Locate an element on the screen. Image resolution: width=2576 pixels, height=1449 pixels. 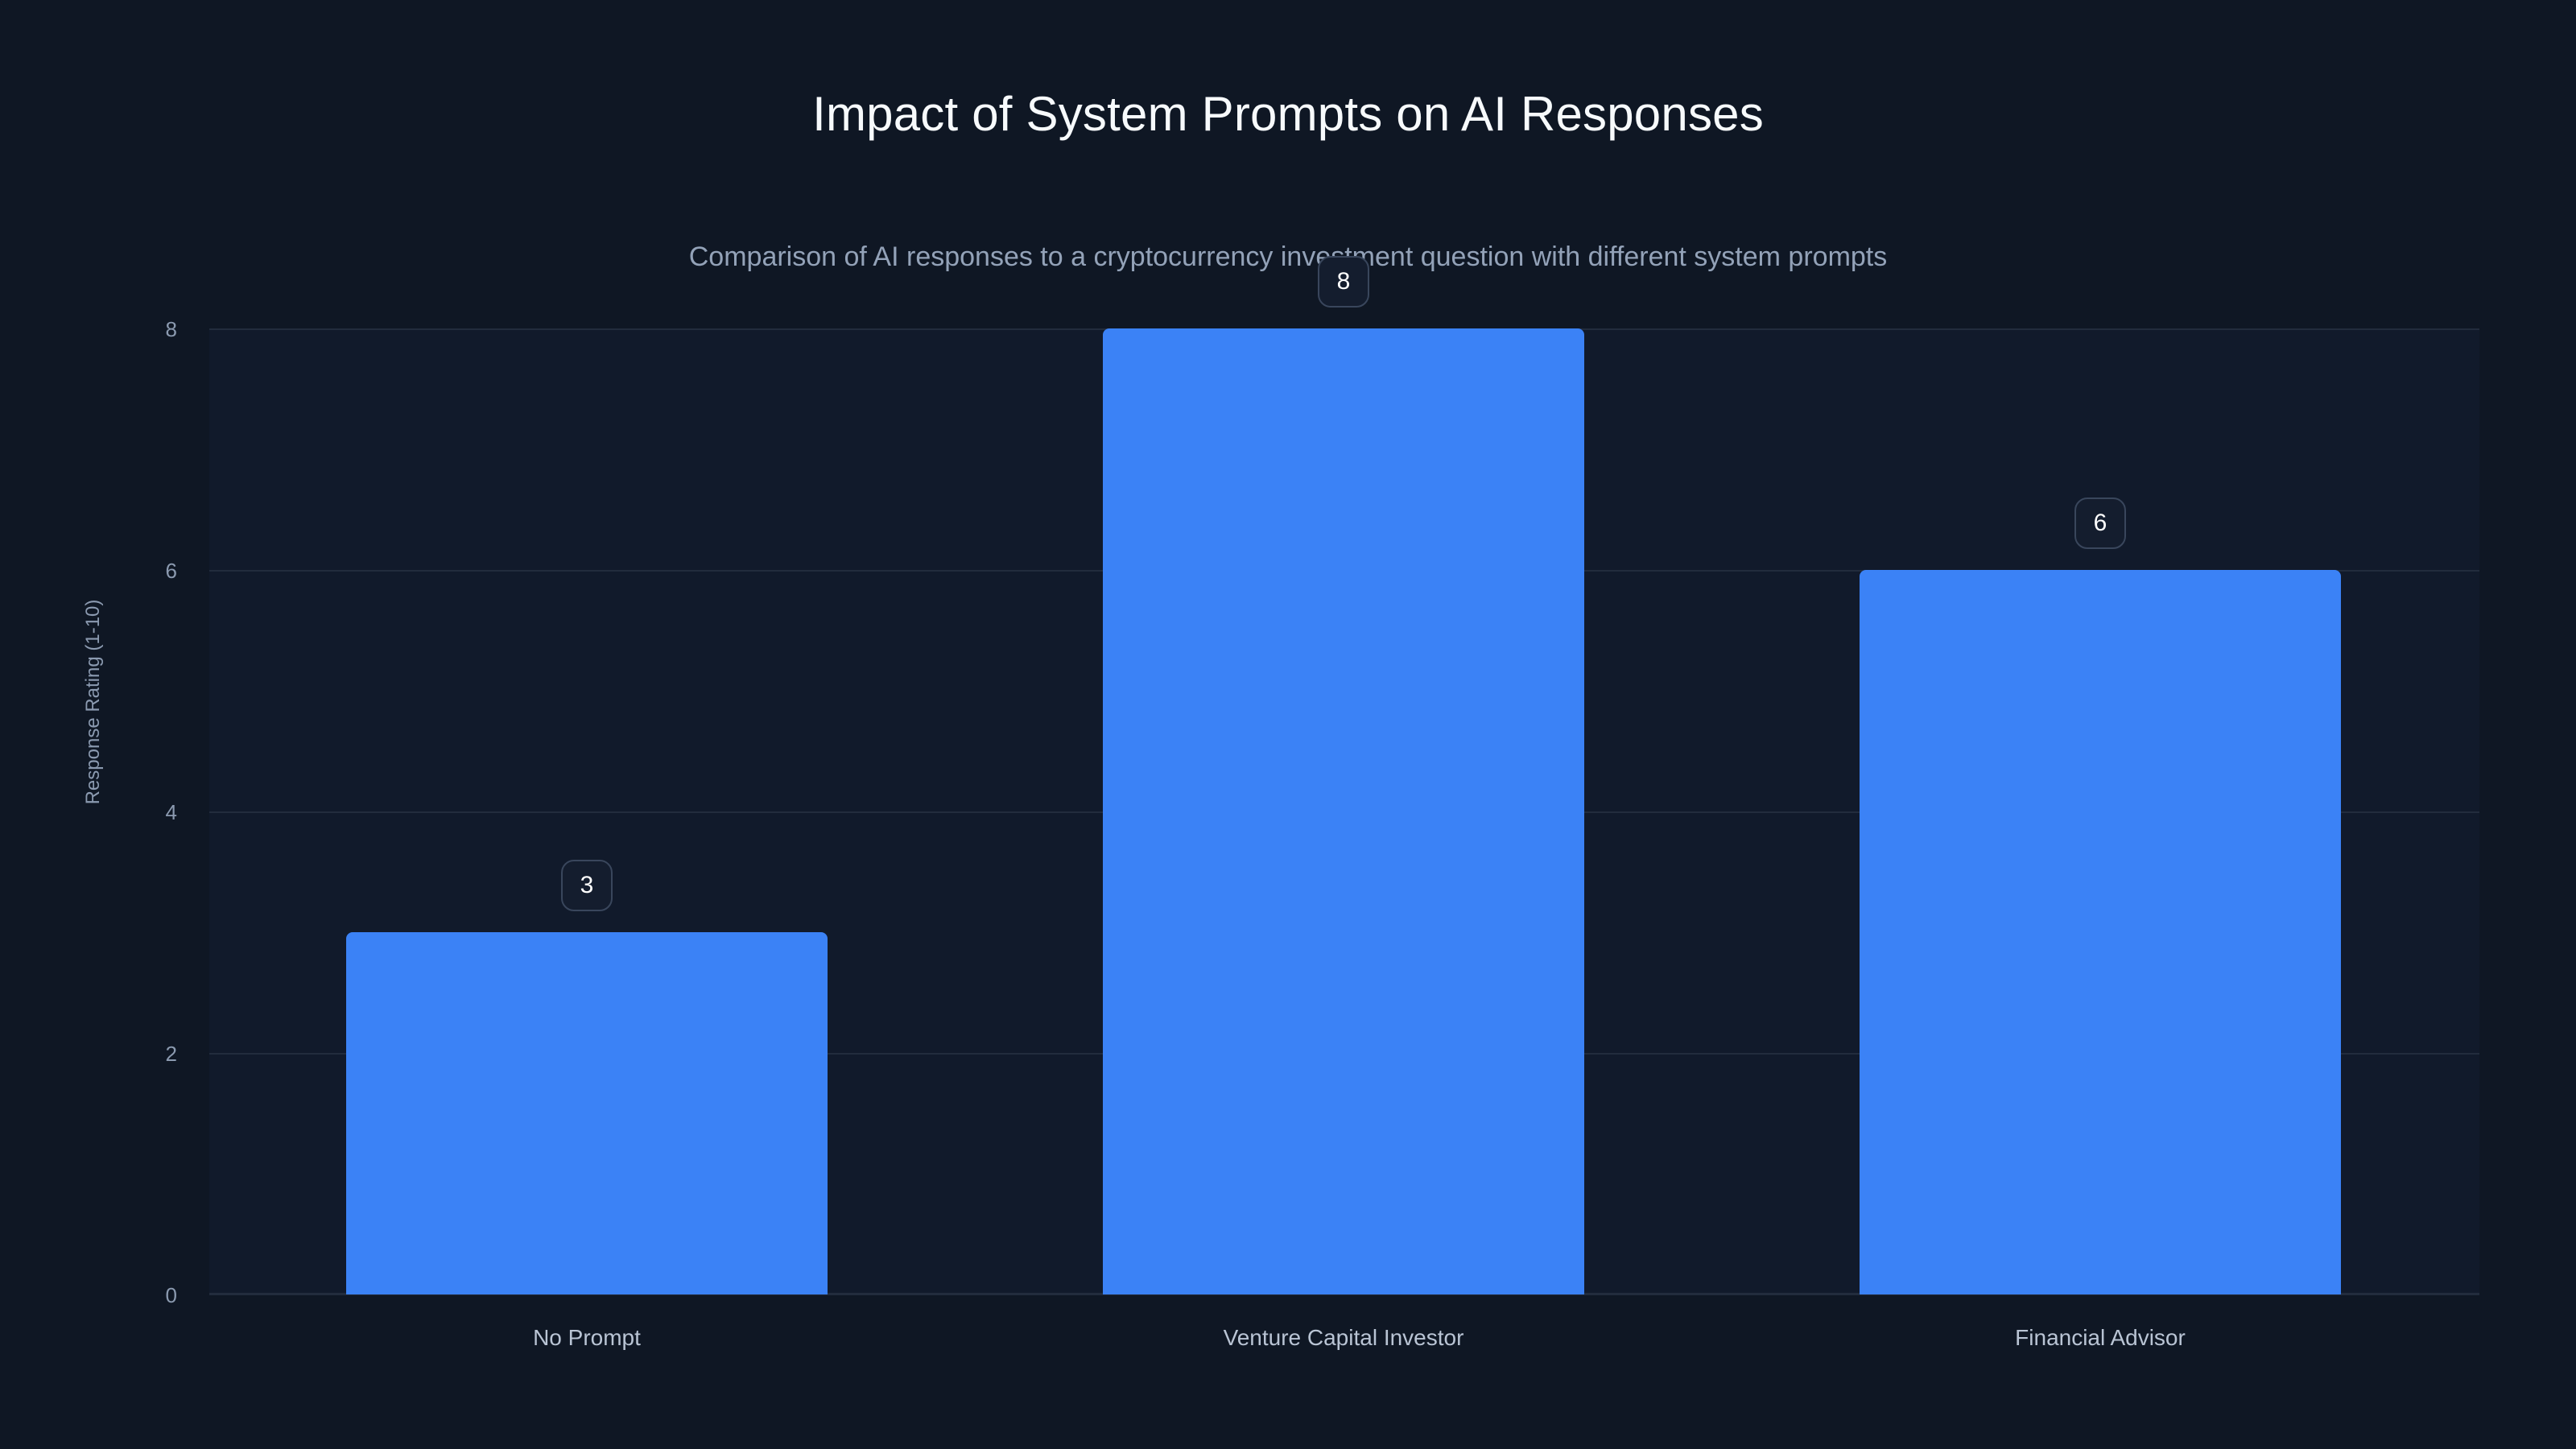
x-tick-label-no-prompt: No Prompt is located at coordinates (587, 1337).